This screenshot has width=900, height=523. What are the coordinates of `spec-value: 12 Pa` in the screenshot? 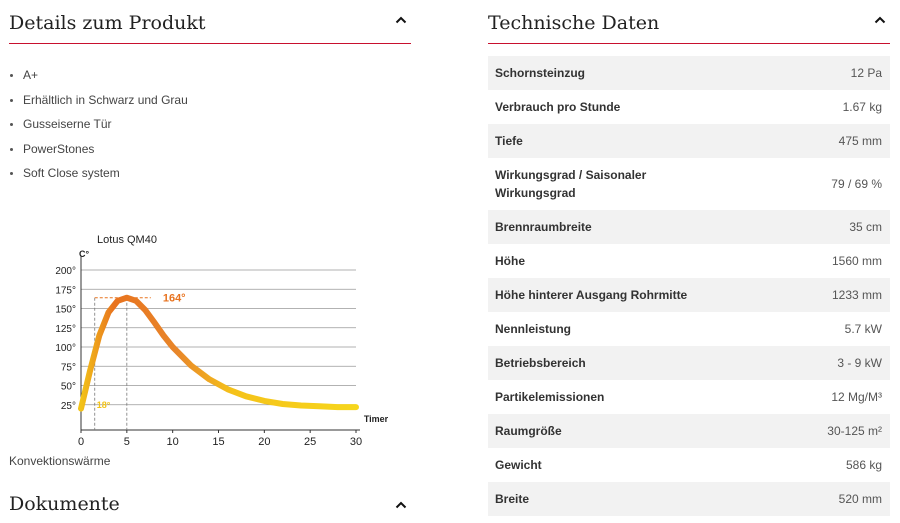 It's located at (866, 73).